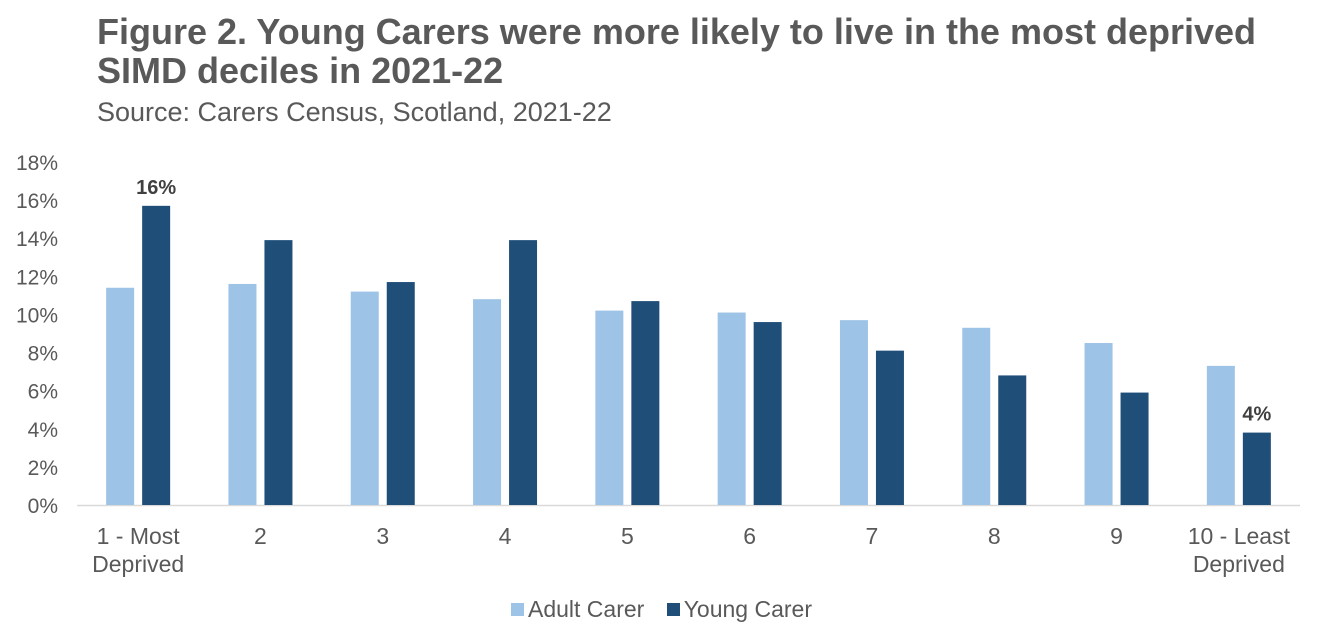  What do you see at coordinates (156, 188) in the screenshot?
I see `data-label: 16%` at bounding box center [156, 188].